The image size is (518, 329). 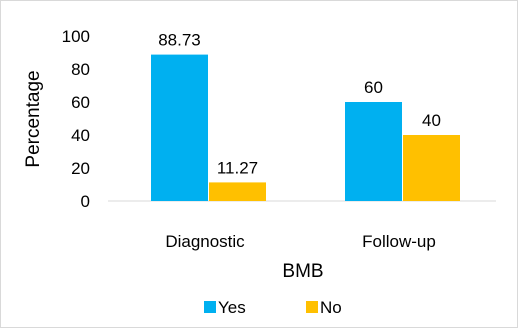 I want to click on bar-no-follow-up, so click(x=431, y=168).